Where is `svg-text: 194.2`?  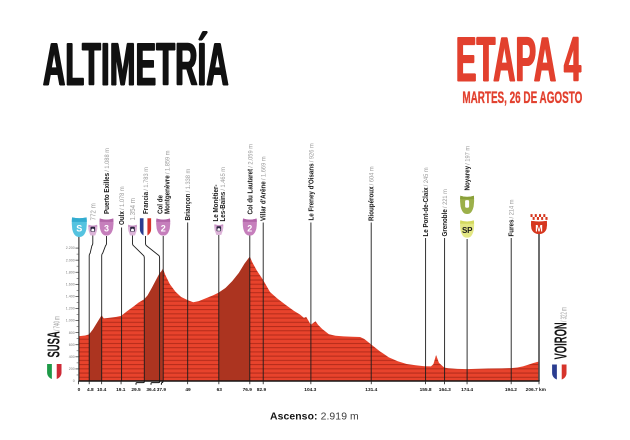 svg-text: 194.2 is located at coordinates (511, 390).